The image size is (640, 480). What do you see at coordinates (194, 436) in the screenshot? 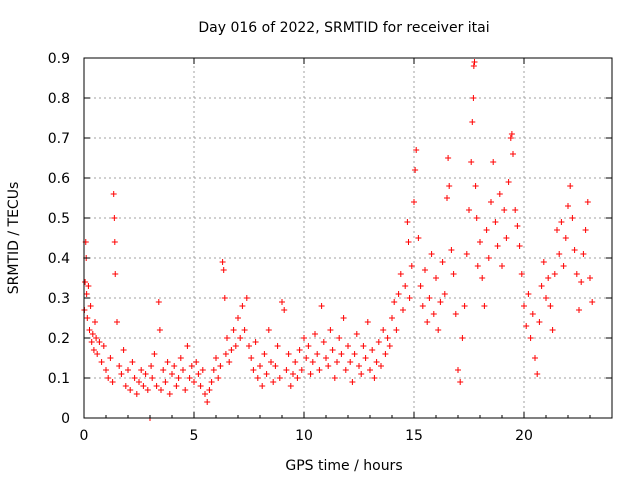
I see `x-tick-label: 5` at bounding box center [194, 436].